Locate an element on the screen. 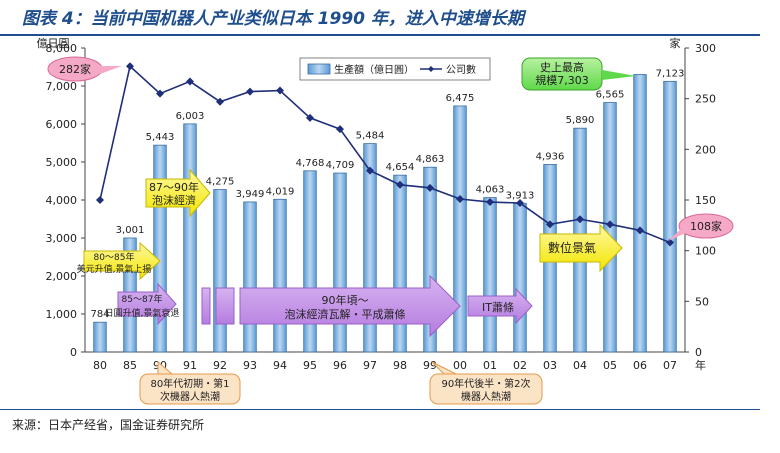  x-tick-label: 97 is located at coordinates (370, 365).